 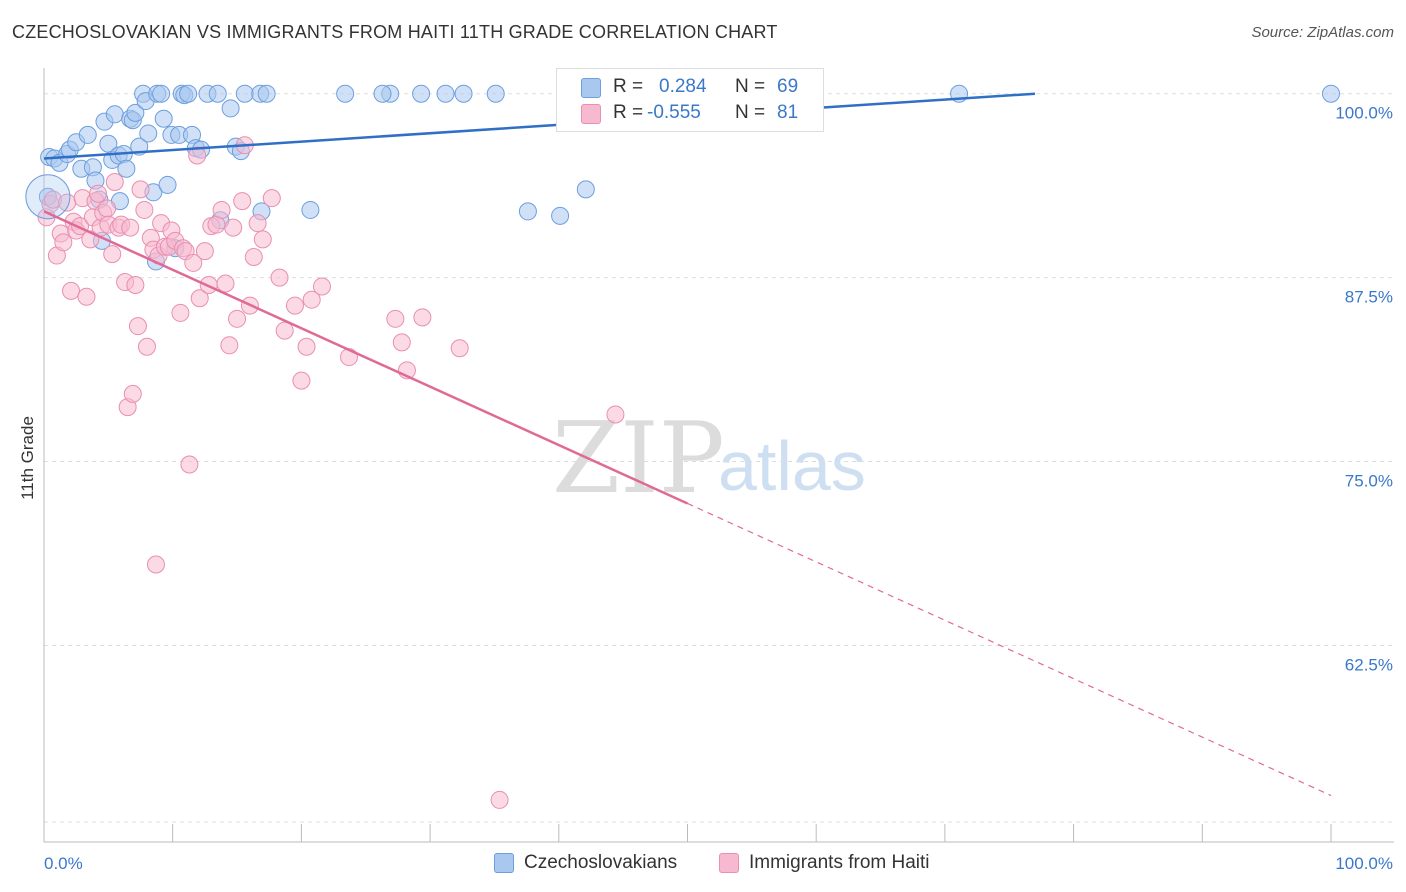 What do you see at coordinates (788, 86) in the screenshot?
I see `legend-n-value: 69` at bounding box center [788, 86].